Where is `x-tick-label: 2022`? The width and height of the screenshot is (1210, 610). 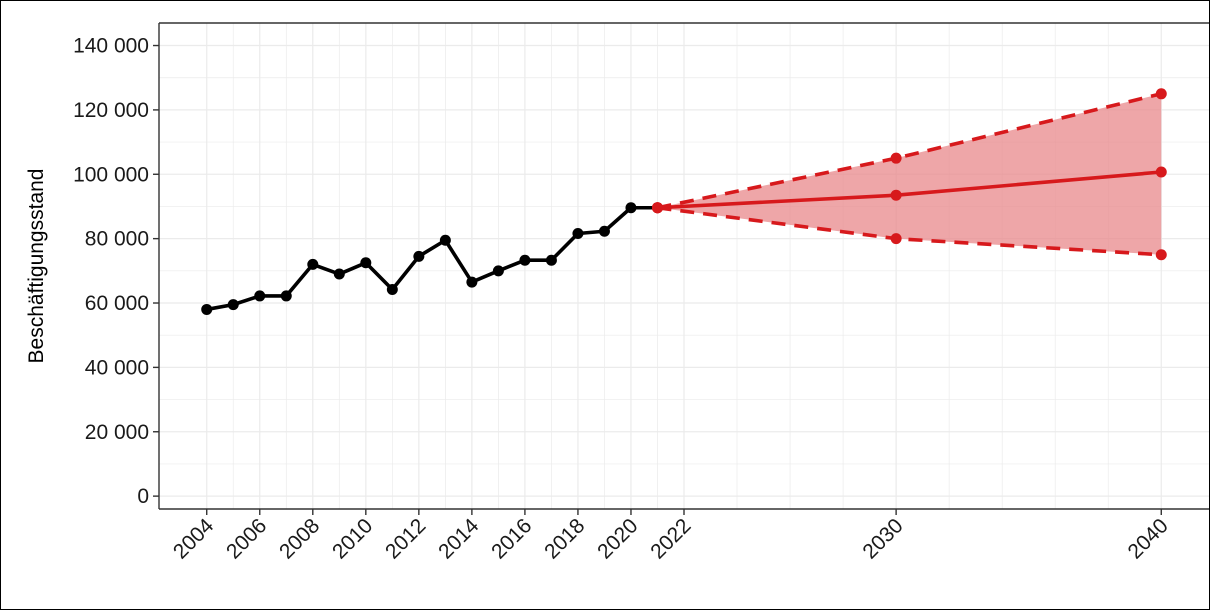
x-tick-label: 2022 is located at coordinates (670, 538).